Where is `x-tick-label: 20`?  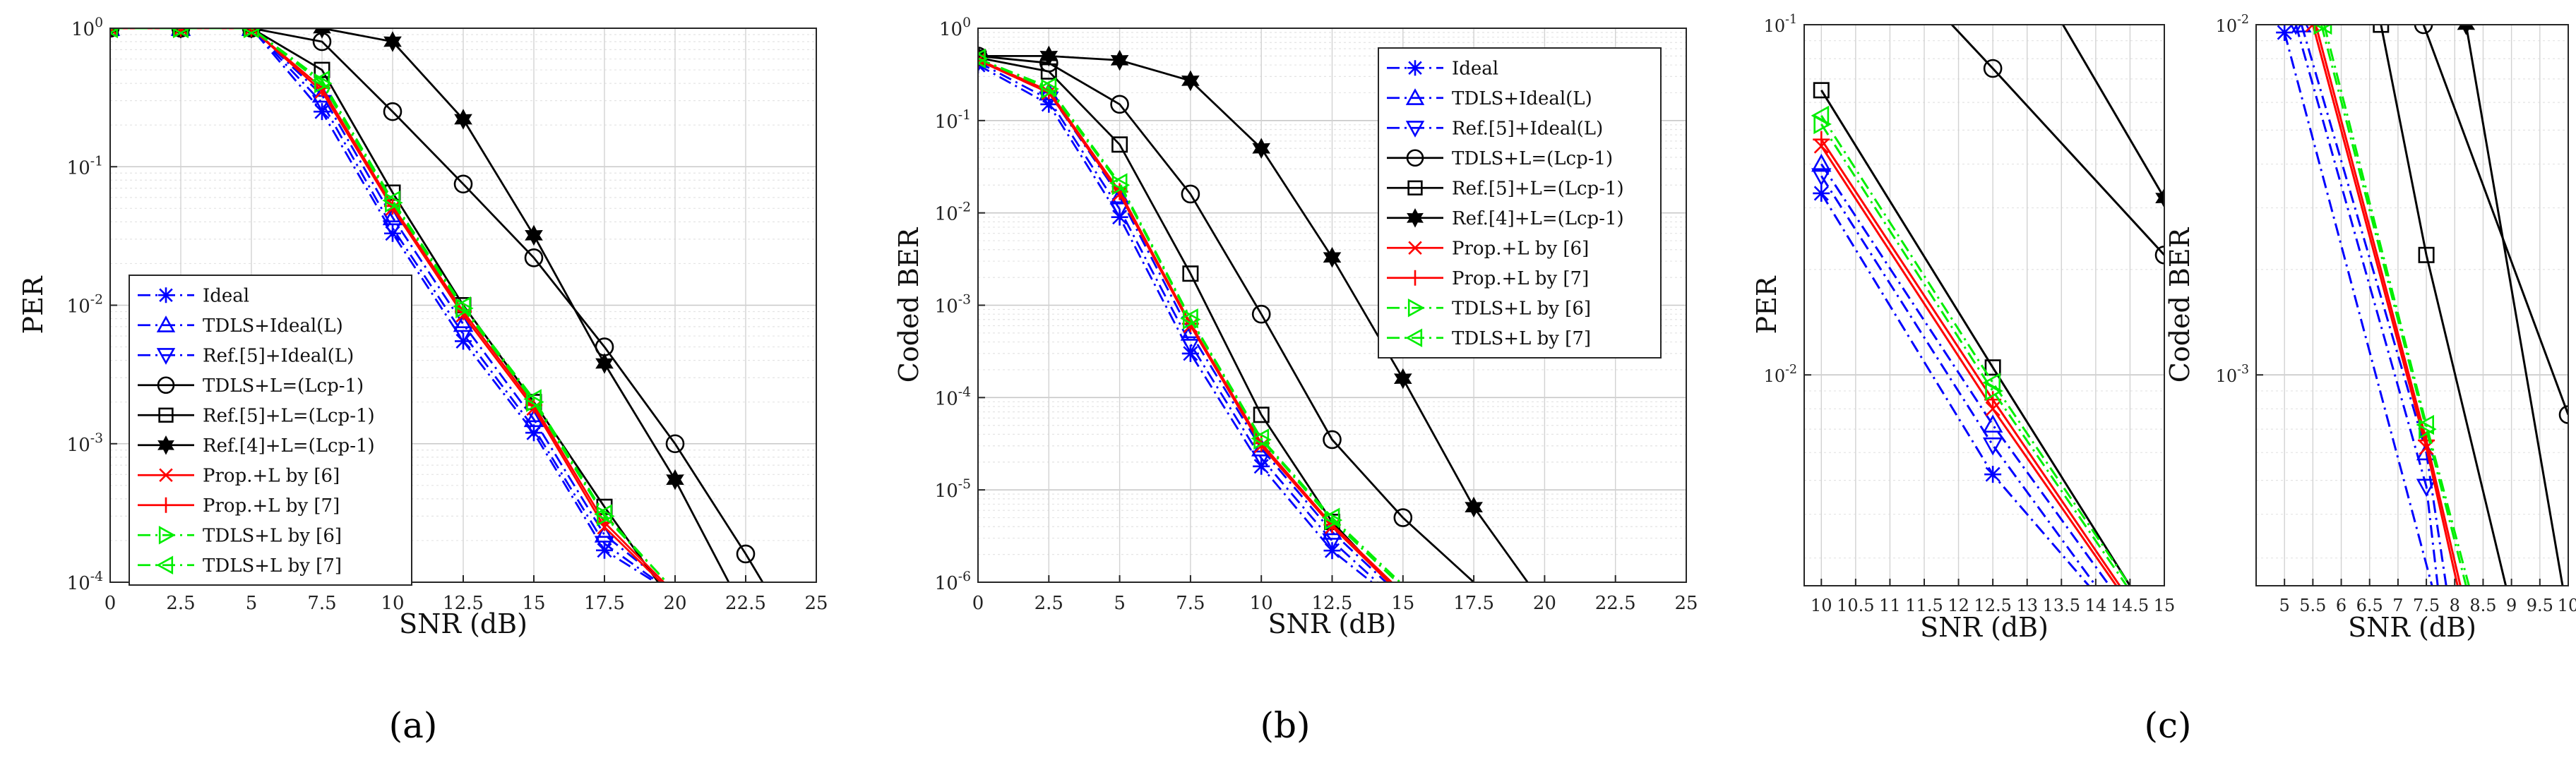 x-tick-label: 20 is located at coordinates (1544, 603).